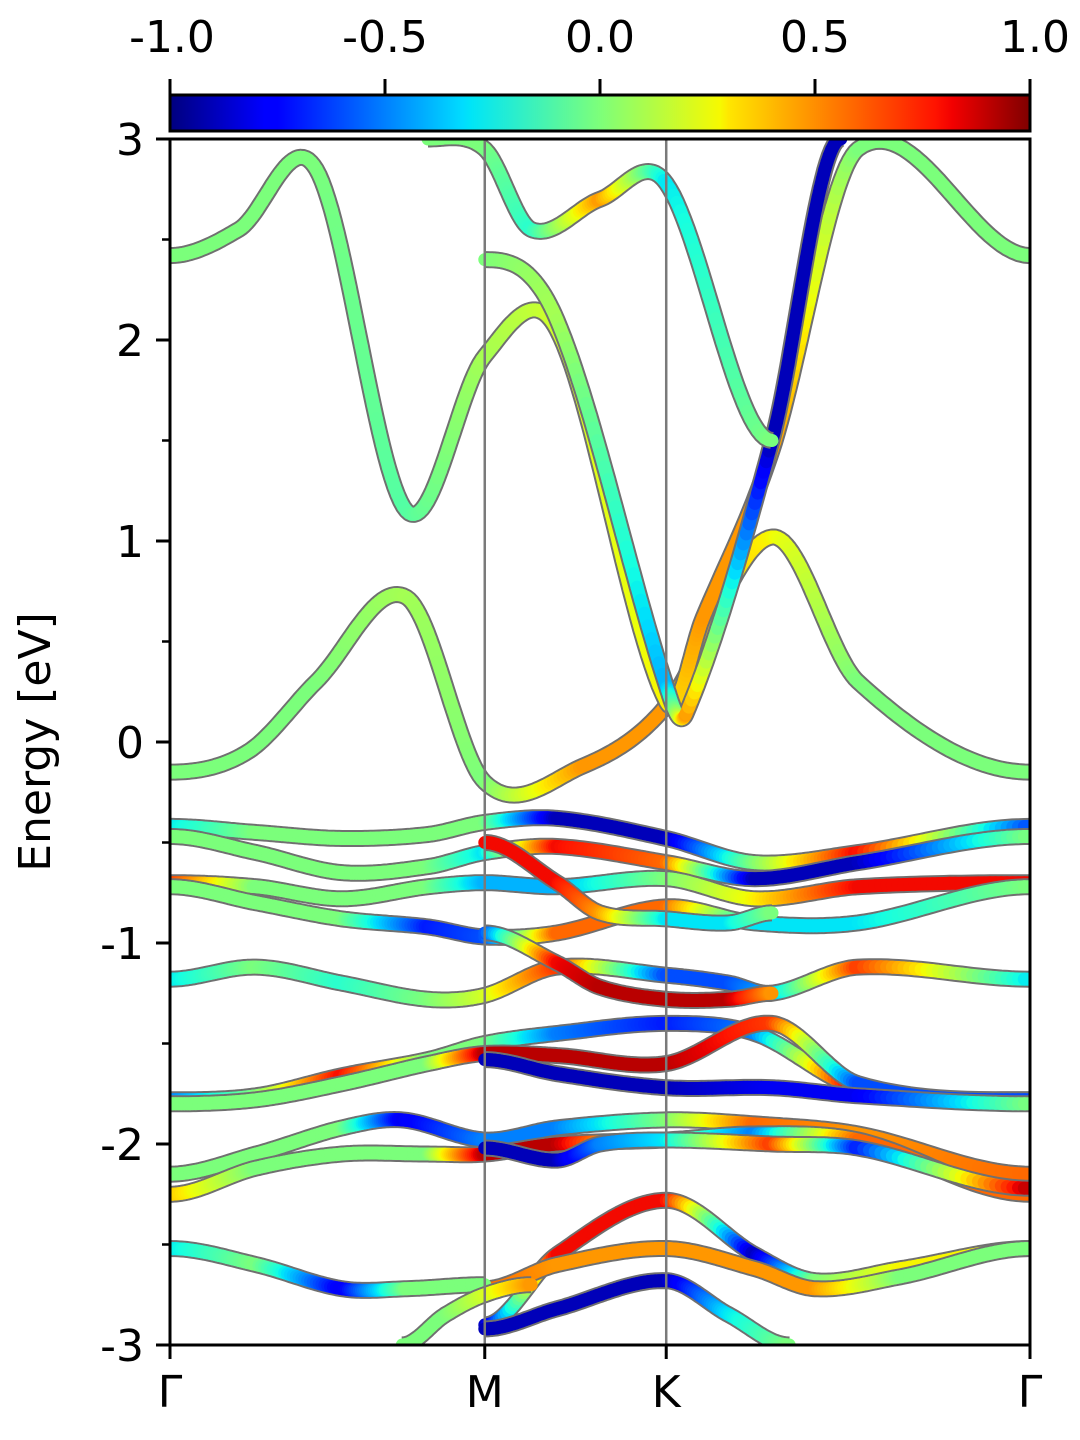 This screenshot has height=1440, width=1080. I want to click on band-segment, so click(770, 440).